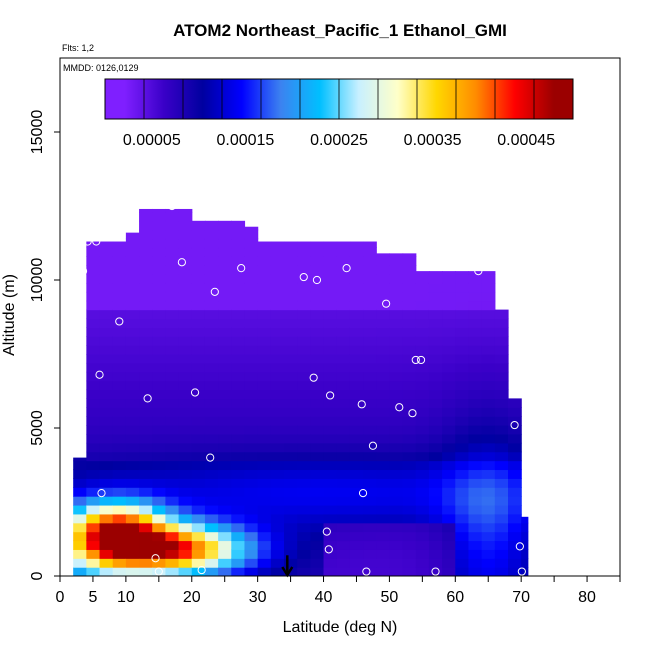 The height and width of the screenshot is (650, 650). What do you see at coordinates (320, 99) in the screenshot?
I see `colorbar-segment` at bounding box center [320, 99].